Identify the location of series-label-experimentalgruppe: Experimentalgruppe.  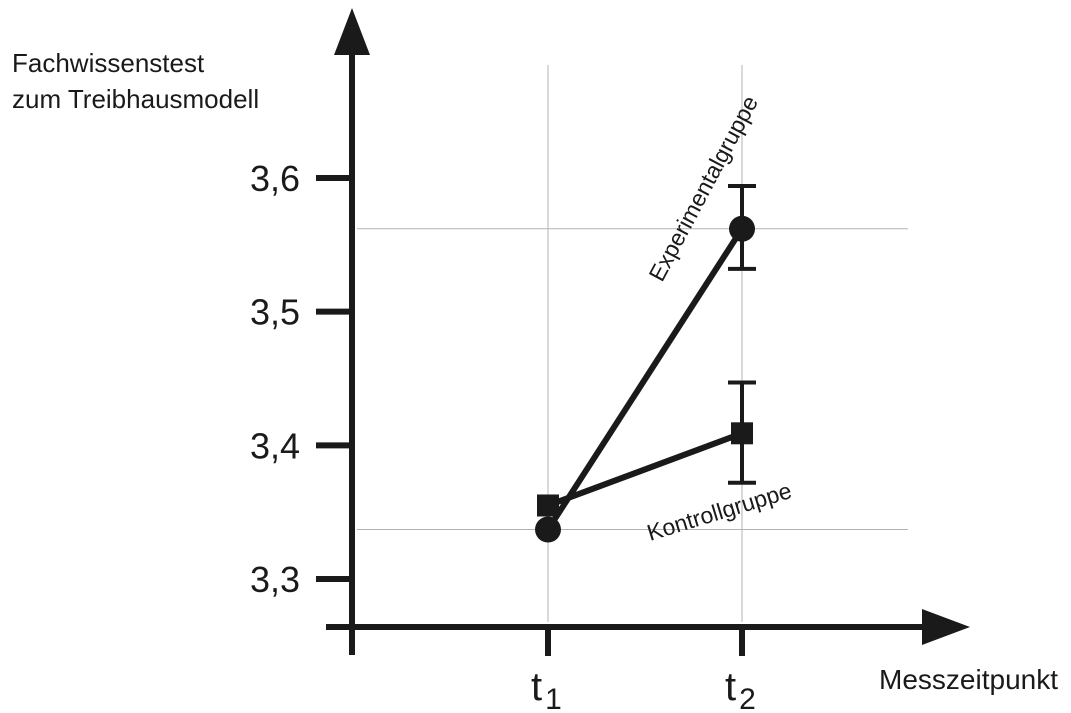
(703, 188).